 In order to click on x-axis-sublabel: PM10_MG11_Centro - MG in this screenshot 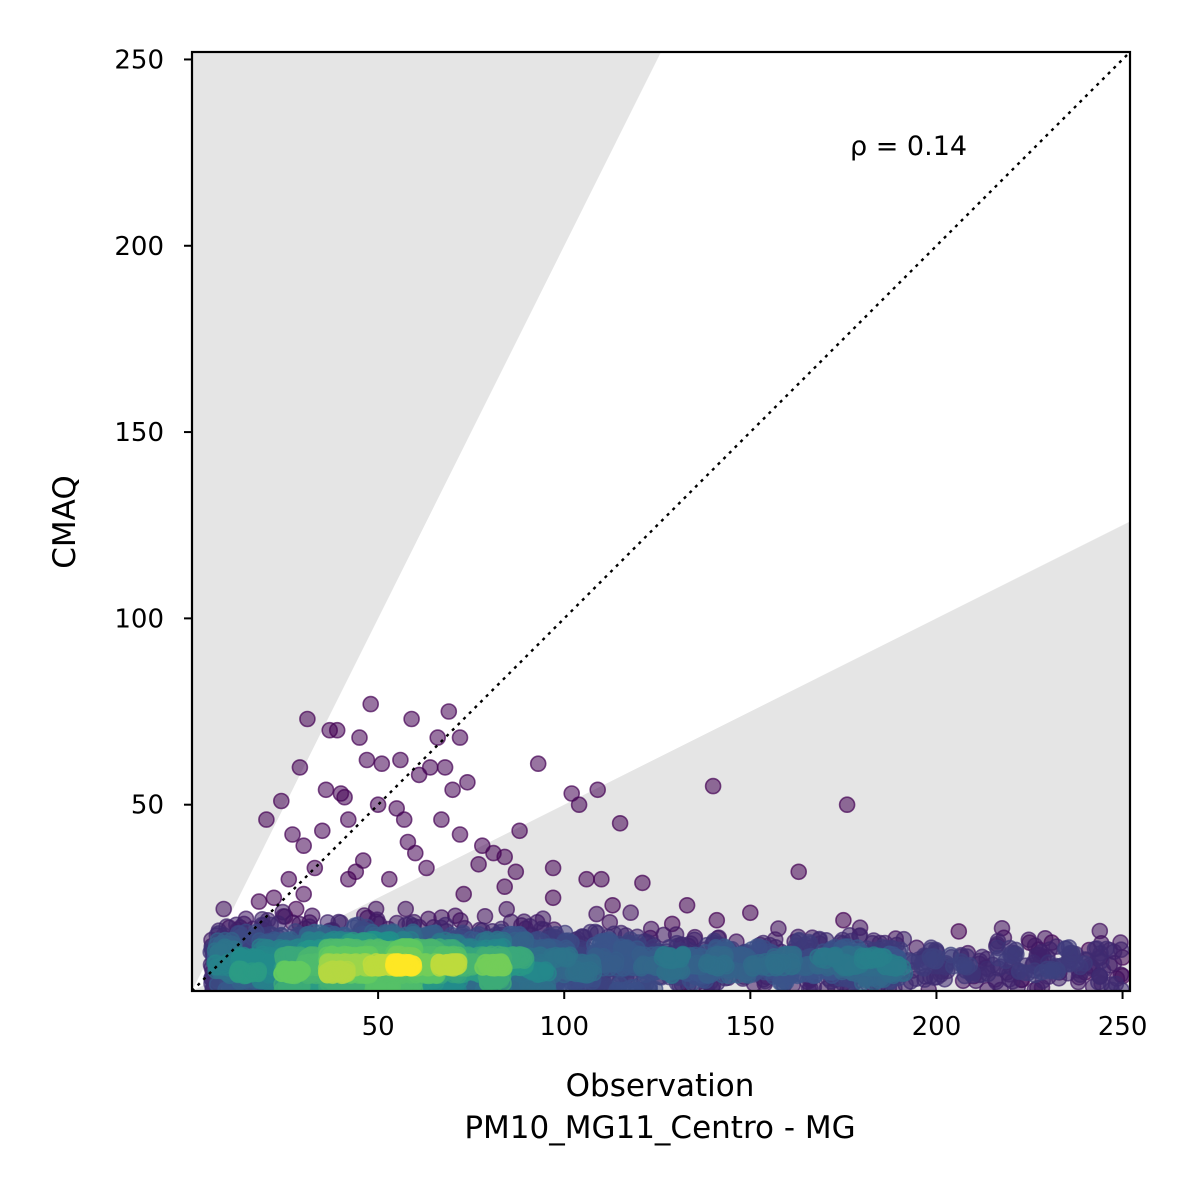, I will do `click(659, 1128)`.